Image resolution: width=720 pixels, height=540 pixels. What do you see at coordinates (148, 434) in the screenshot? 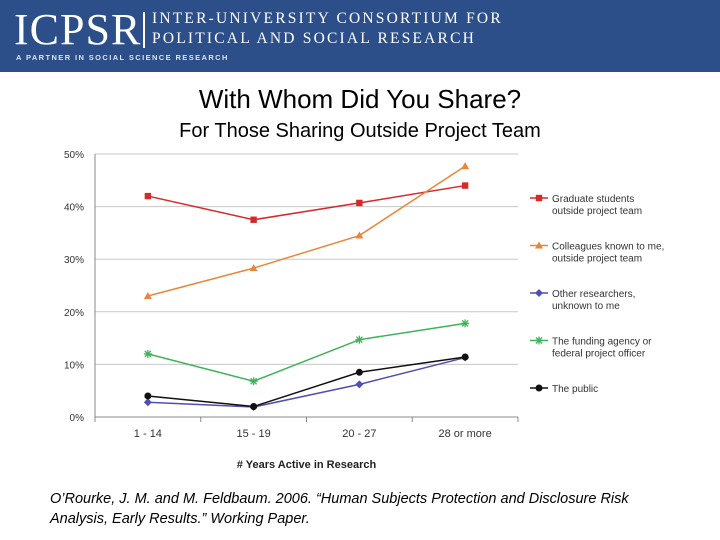
I see `x-tick-label: 1 - 14` at bounding box center [148, 434].